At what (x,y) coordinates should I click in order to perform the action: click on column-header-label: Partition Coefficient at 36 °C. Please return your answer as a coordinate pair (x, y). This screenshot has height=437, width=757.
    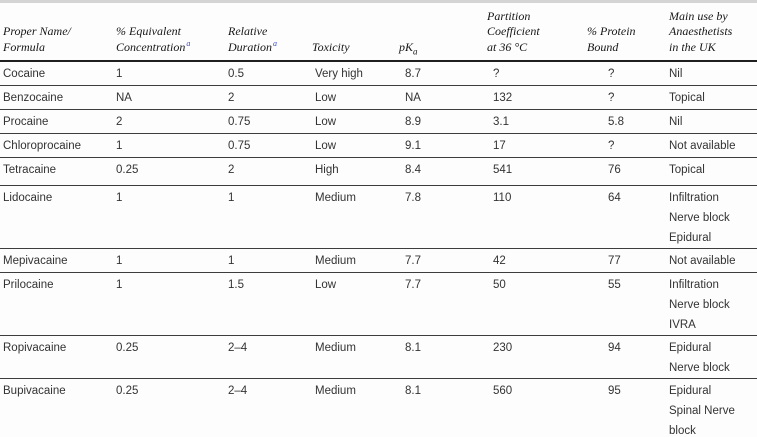
    Looking at the image, I should click on (513, 31).